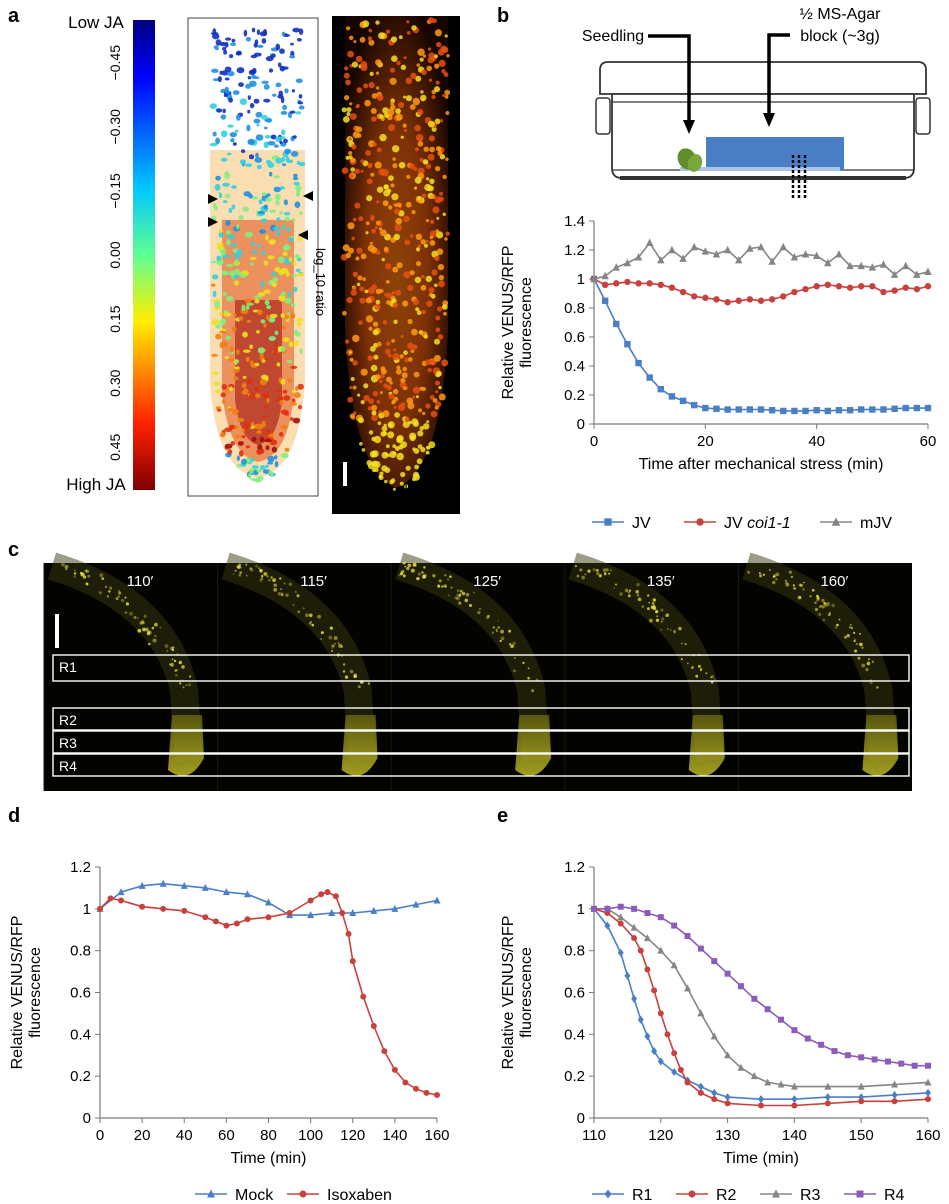  I want to click on colorbar, so click(144, 255).